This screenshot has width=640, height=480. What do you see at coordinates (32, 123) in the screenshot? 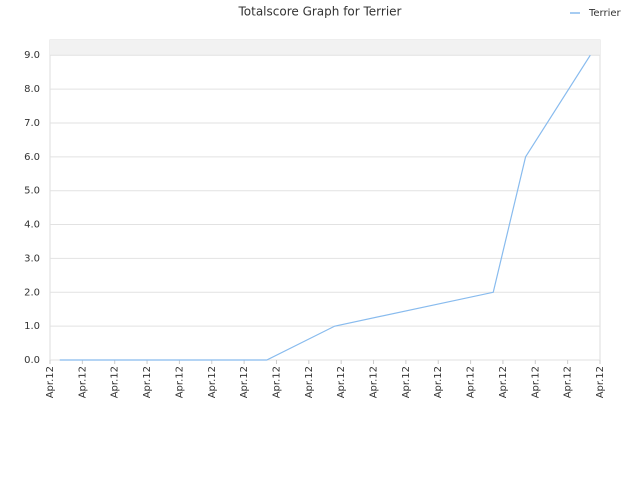
I see `y-tick-label: 7.0` at bounding box center [32, 123].